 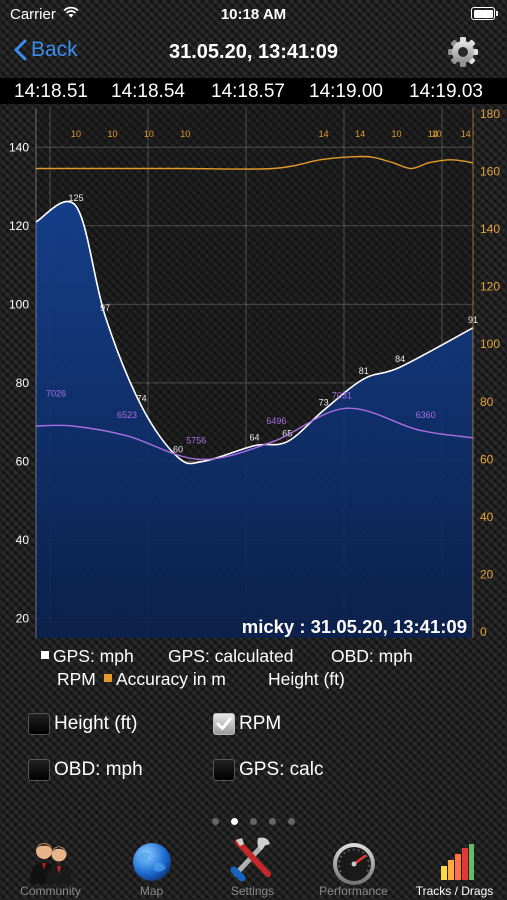 What do you see at coordinates (426, 415) in the screenshot?
I see `data-label: 6360` at bounding box center [426, 415].